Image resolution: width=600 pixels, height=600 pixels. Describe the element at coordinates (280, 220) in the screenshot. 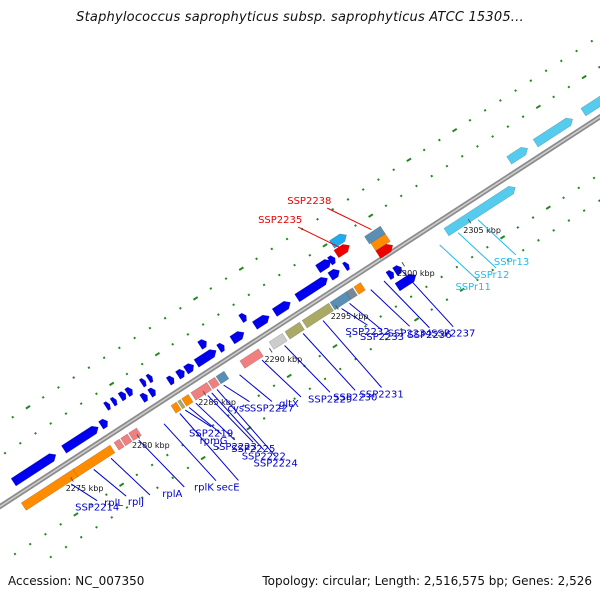

I see `gene-label-ssp2235: SSP2235` at that location.